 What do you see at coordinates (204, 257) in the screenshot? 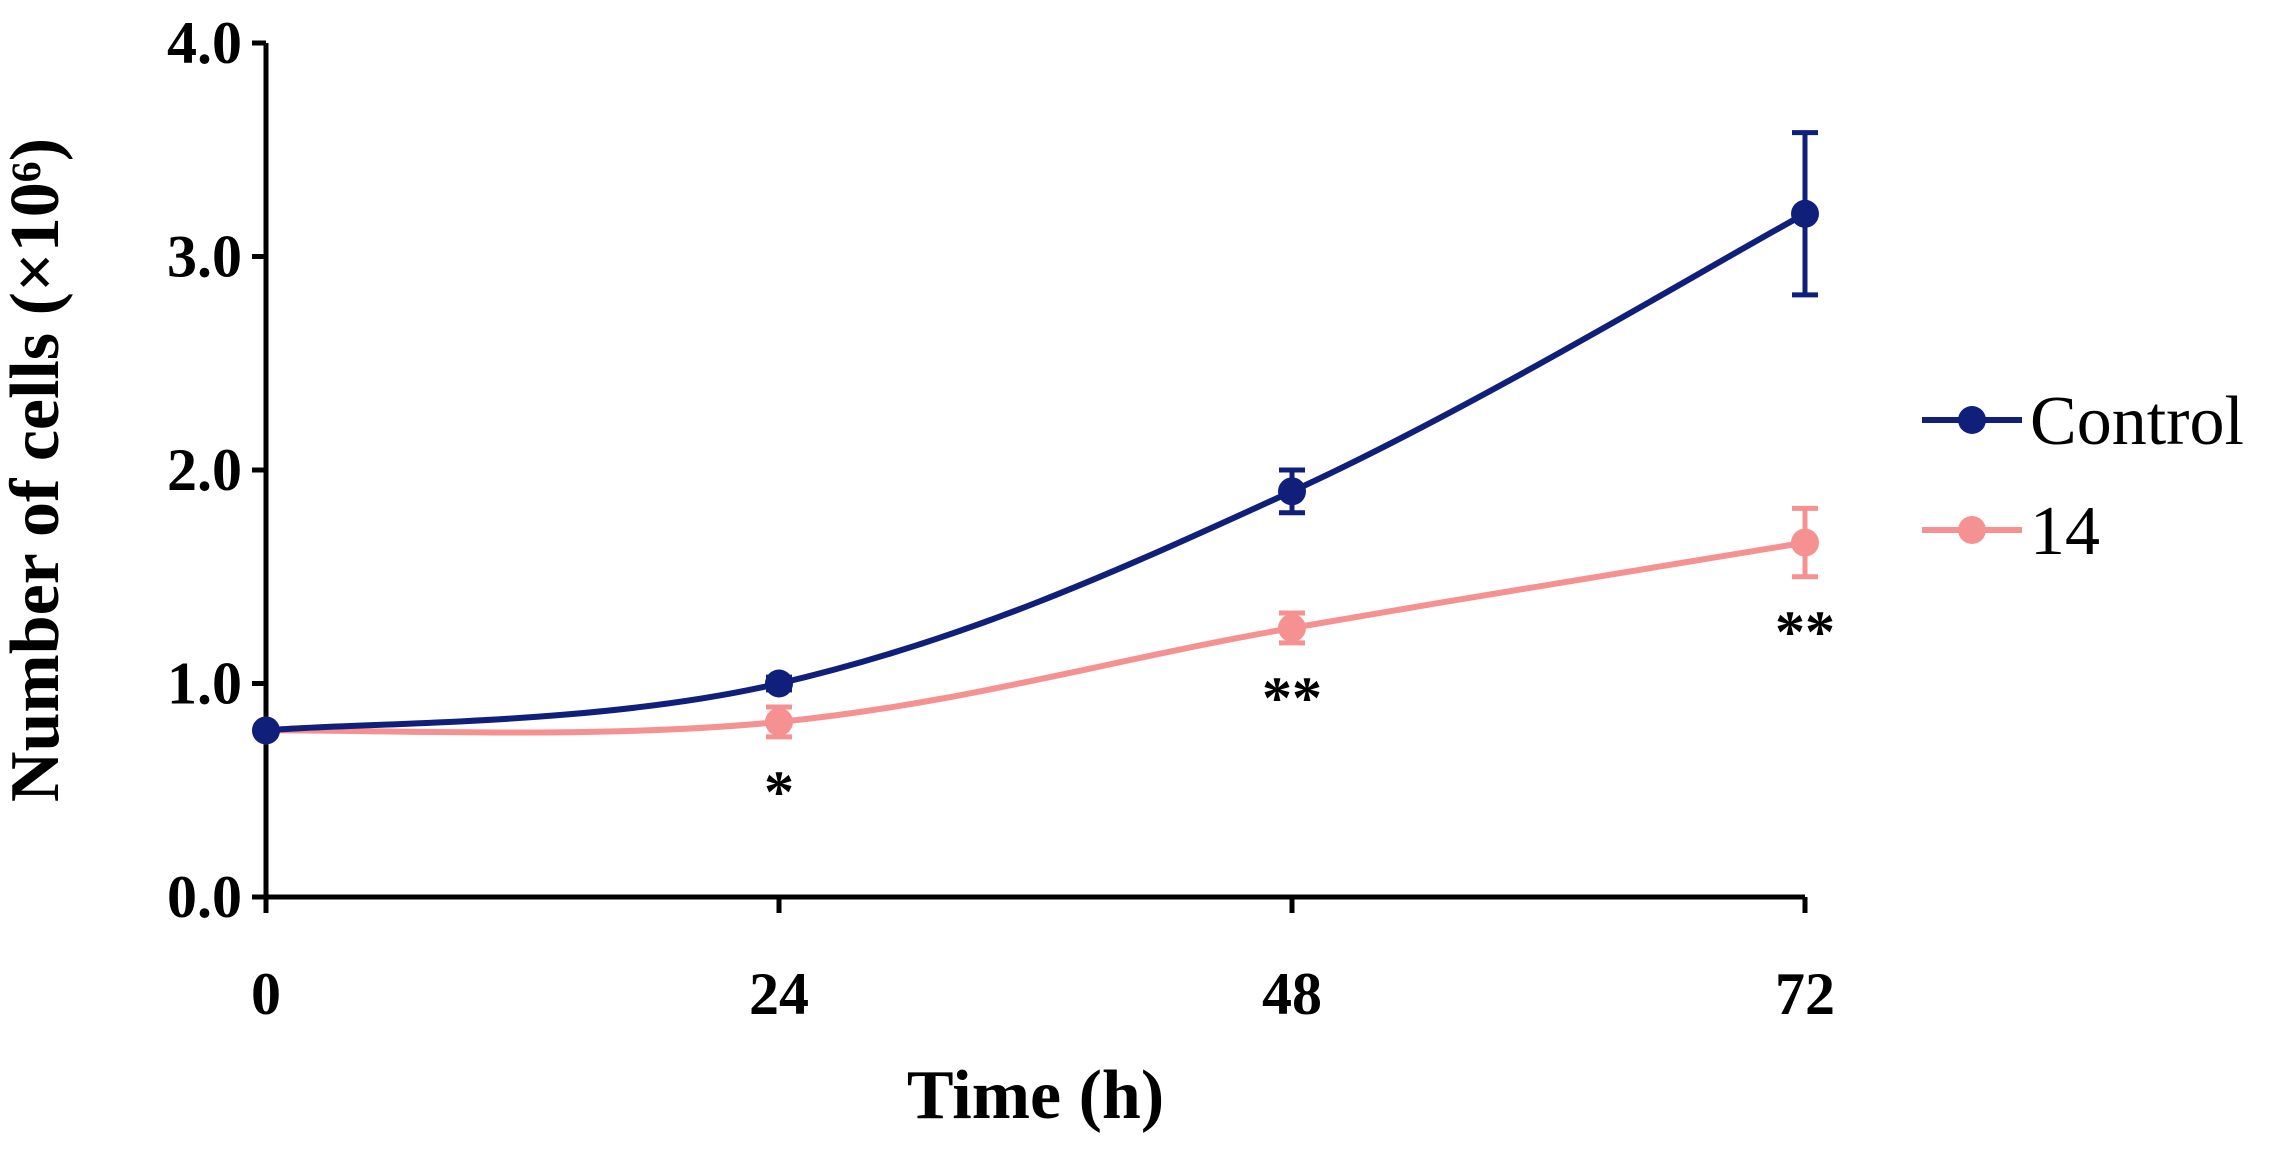
I see `y-tick-label: 3.0` at bounding box center [204, 257].